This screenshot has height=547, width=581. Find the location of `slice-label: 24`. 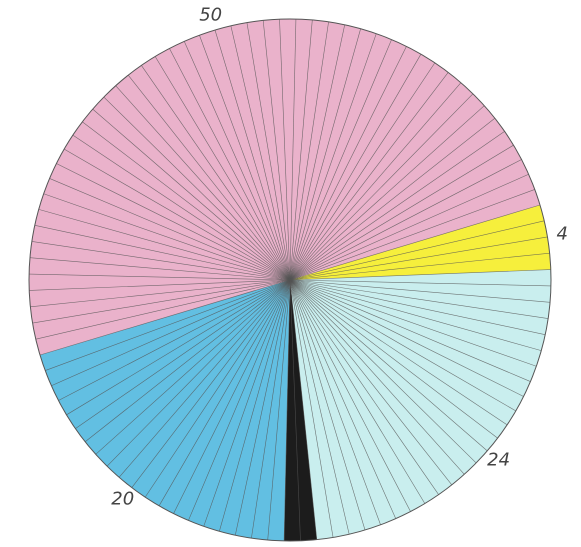

slice-label: 24 is located at coordinates (498, 460).